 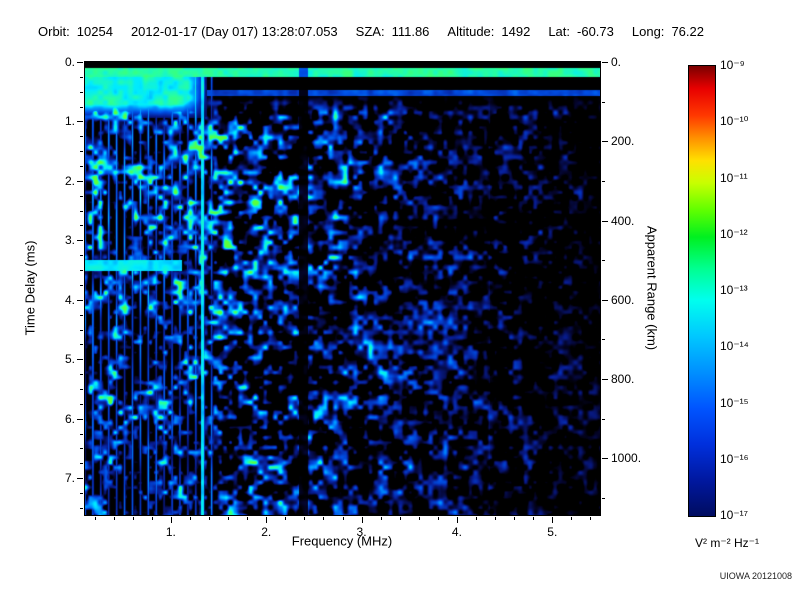 What do you see at coordinates (69, 121) in the screenshot?
I see `y-tick-label: 1.` at bounding box center [69, 121].